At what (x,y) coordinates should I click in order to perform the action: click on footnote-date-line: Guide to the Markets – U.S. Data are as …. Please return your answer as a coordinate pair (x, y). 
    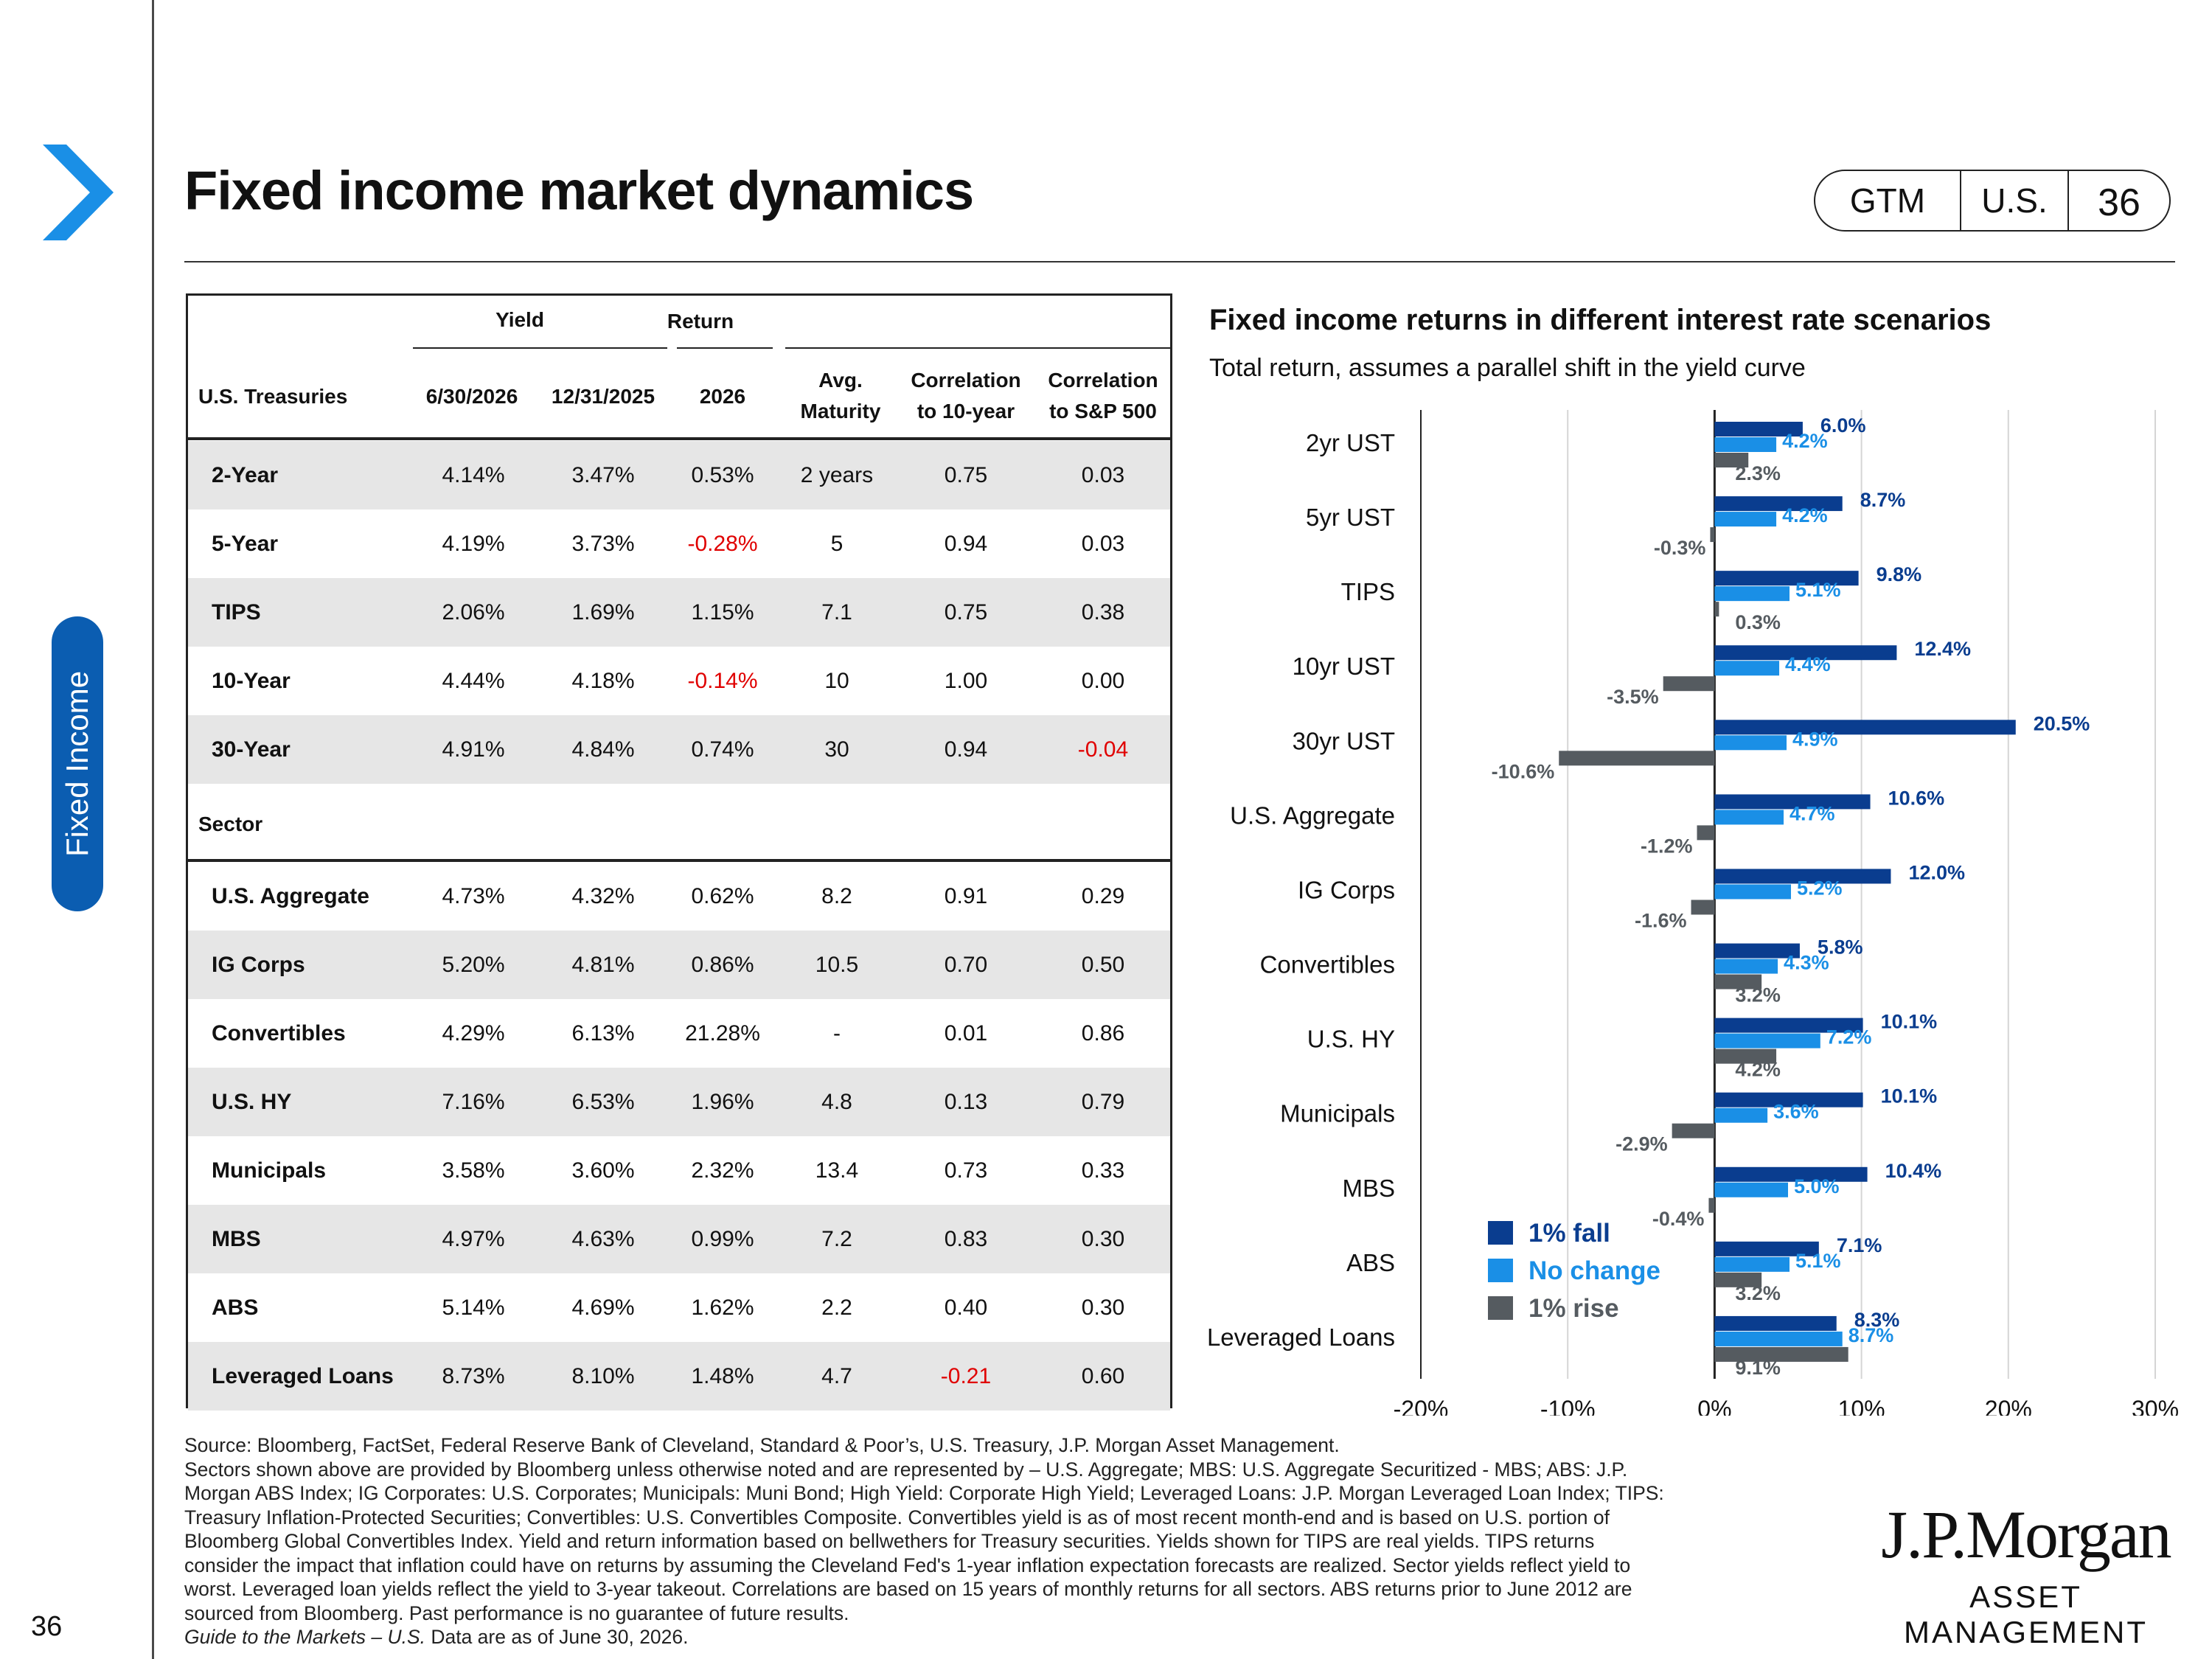
    Looking at the image, I should click on (1010, 1637).